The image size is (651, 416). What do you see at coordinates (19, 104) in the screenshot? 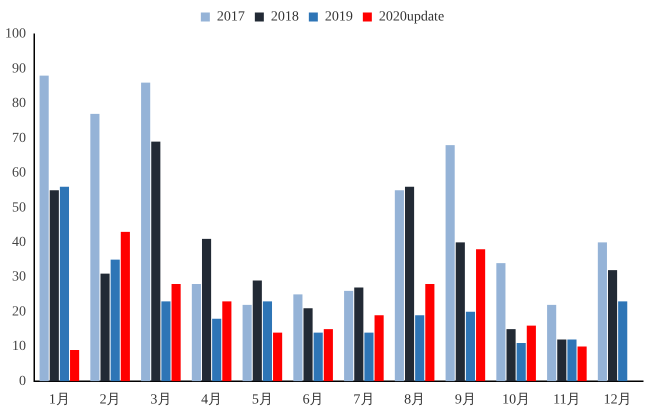
I see `y-tick-label: 80` at bounding box center [19, 104].